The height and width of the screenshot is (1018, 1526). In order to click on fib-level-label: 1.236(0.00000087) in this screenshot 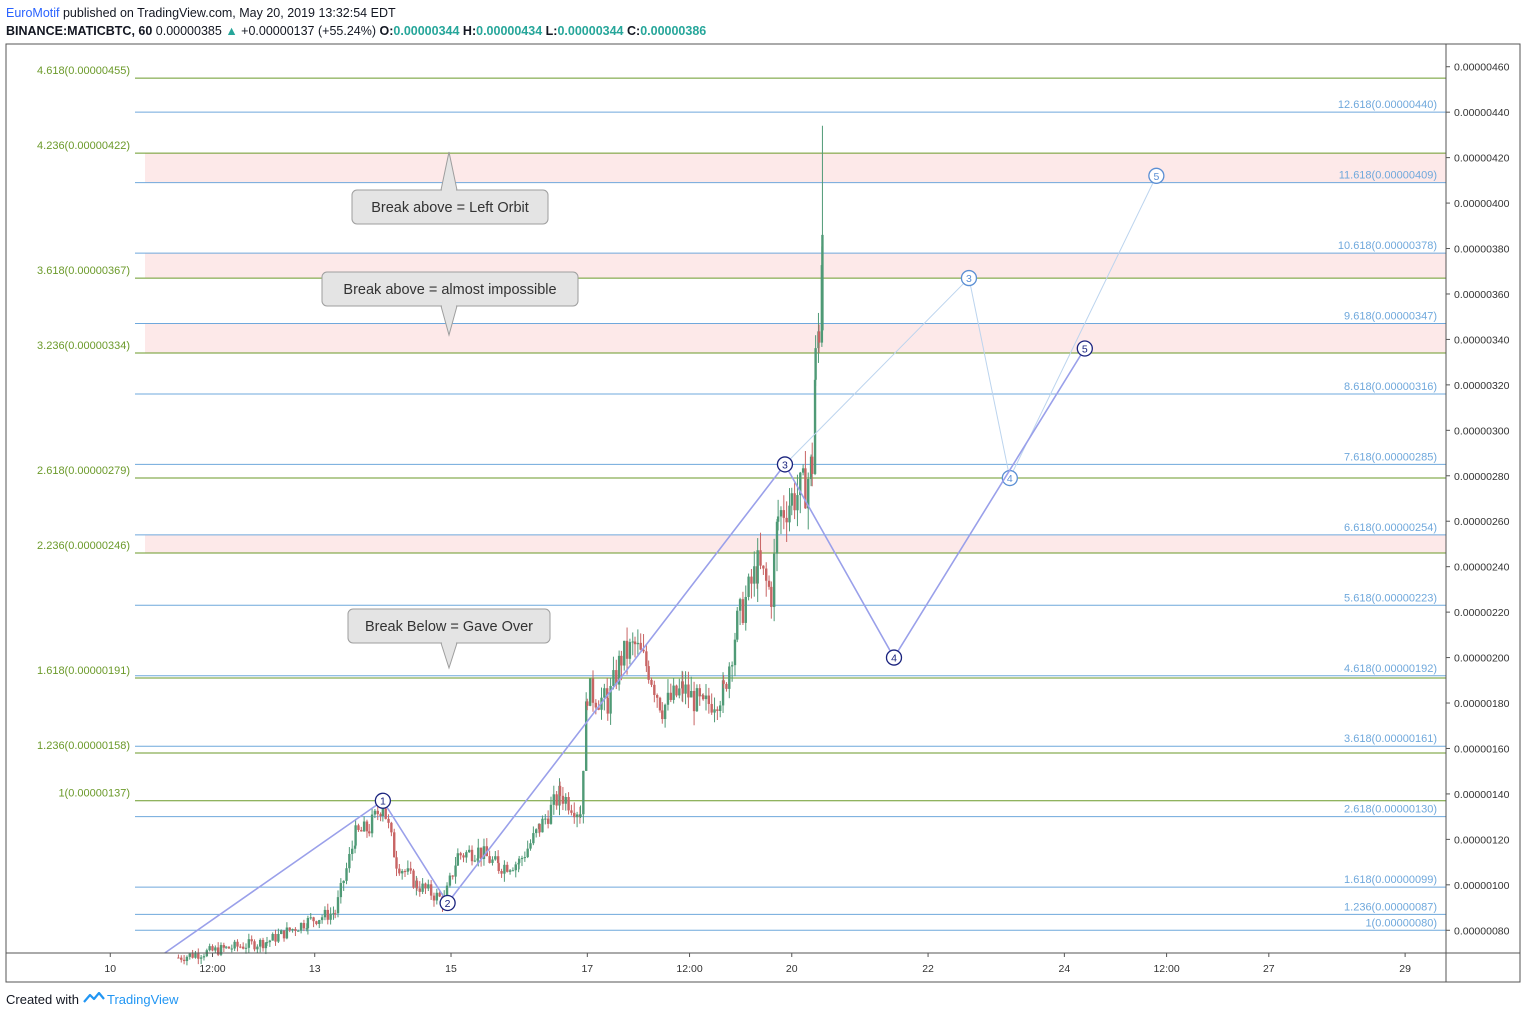, I will do `click(1390, 907)`.